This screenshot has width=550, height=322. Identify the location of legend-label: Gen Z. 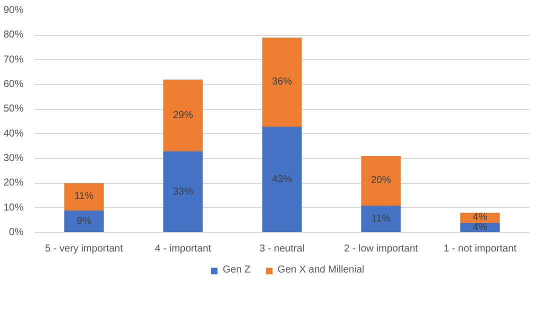
(236, 270).